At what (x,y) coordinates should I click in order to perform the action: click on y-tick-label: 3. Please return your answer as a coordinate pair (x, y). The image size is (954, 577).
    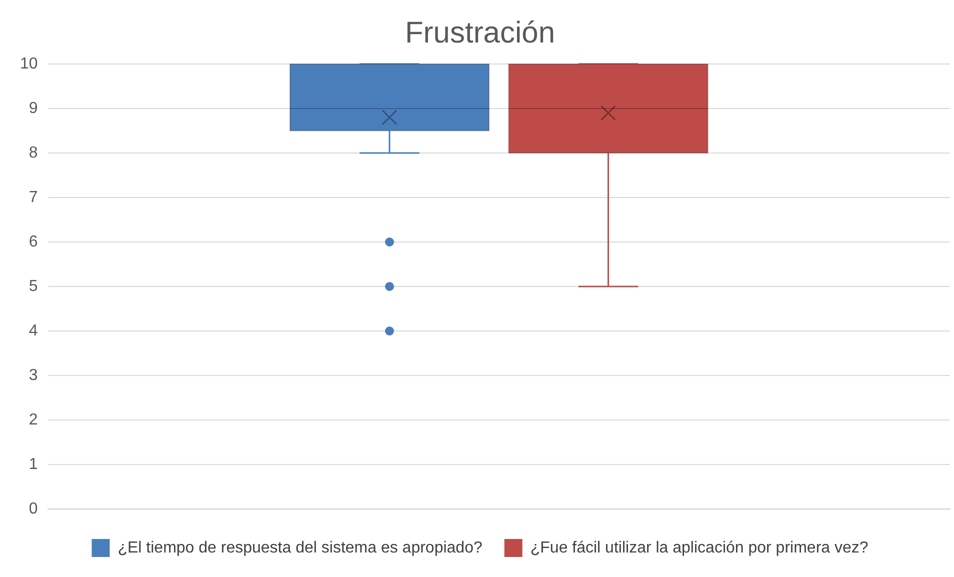
    Looking at the image, I should click on (33, 375).